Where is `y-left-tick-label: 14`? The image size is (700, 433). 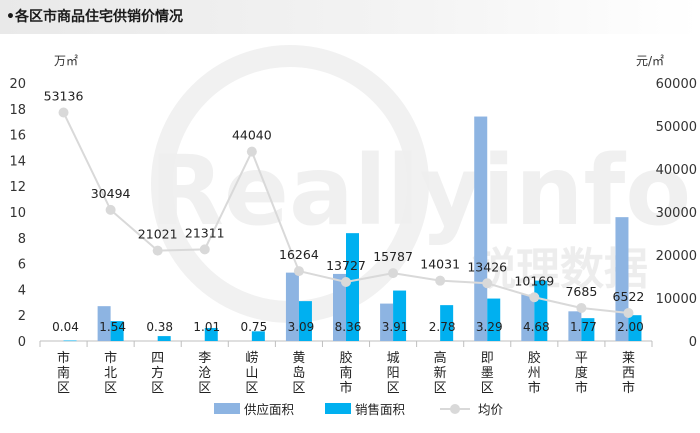
y-left-tick-label: 14 is located at coordinates (17, 161).